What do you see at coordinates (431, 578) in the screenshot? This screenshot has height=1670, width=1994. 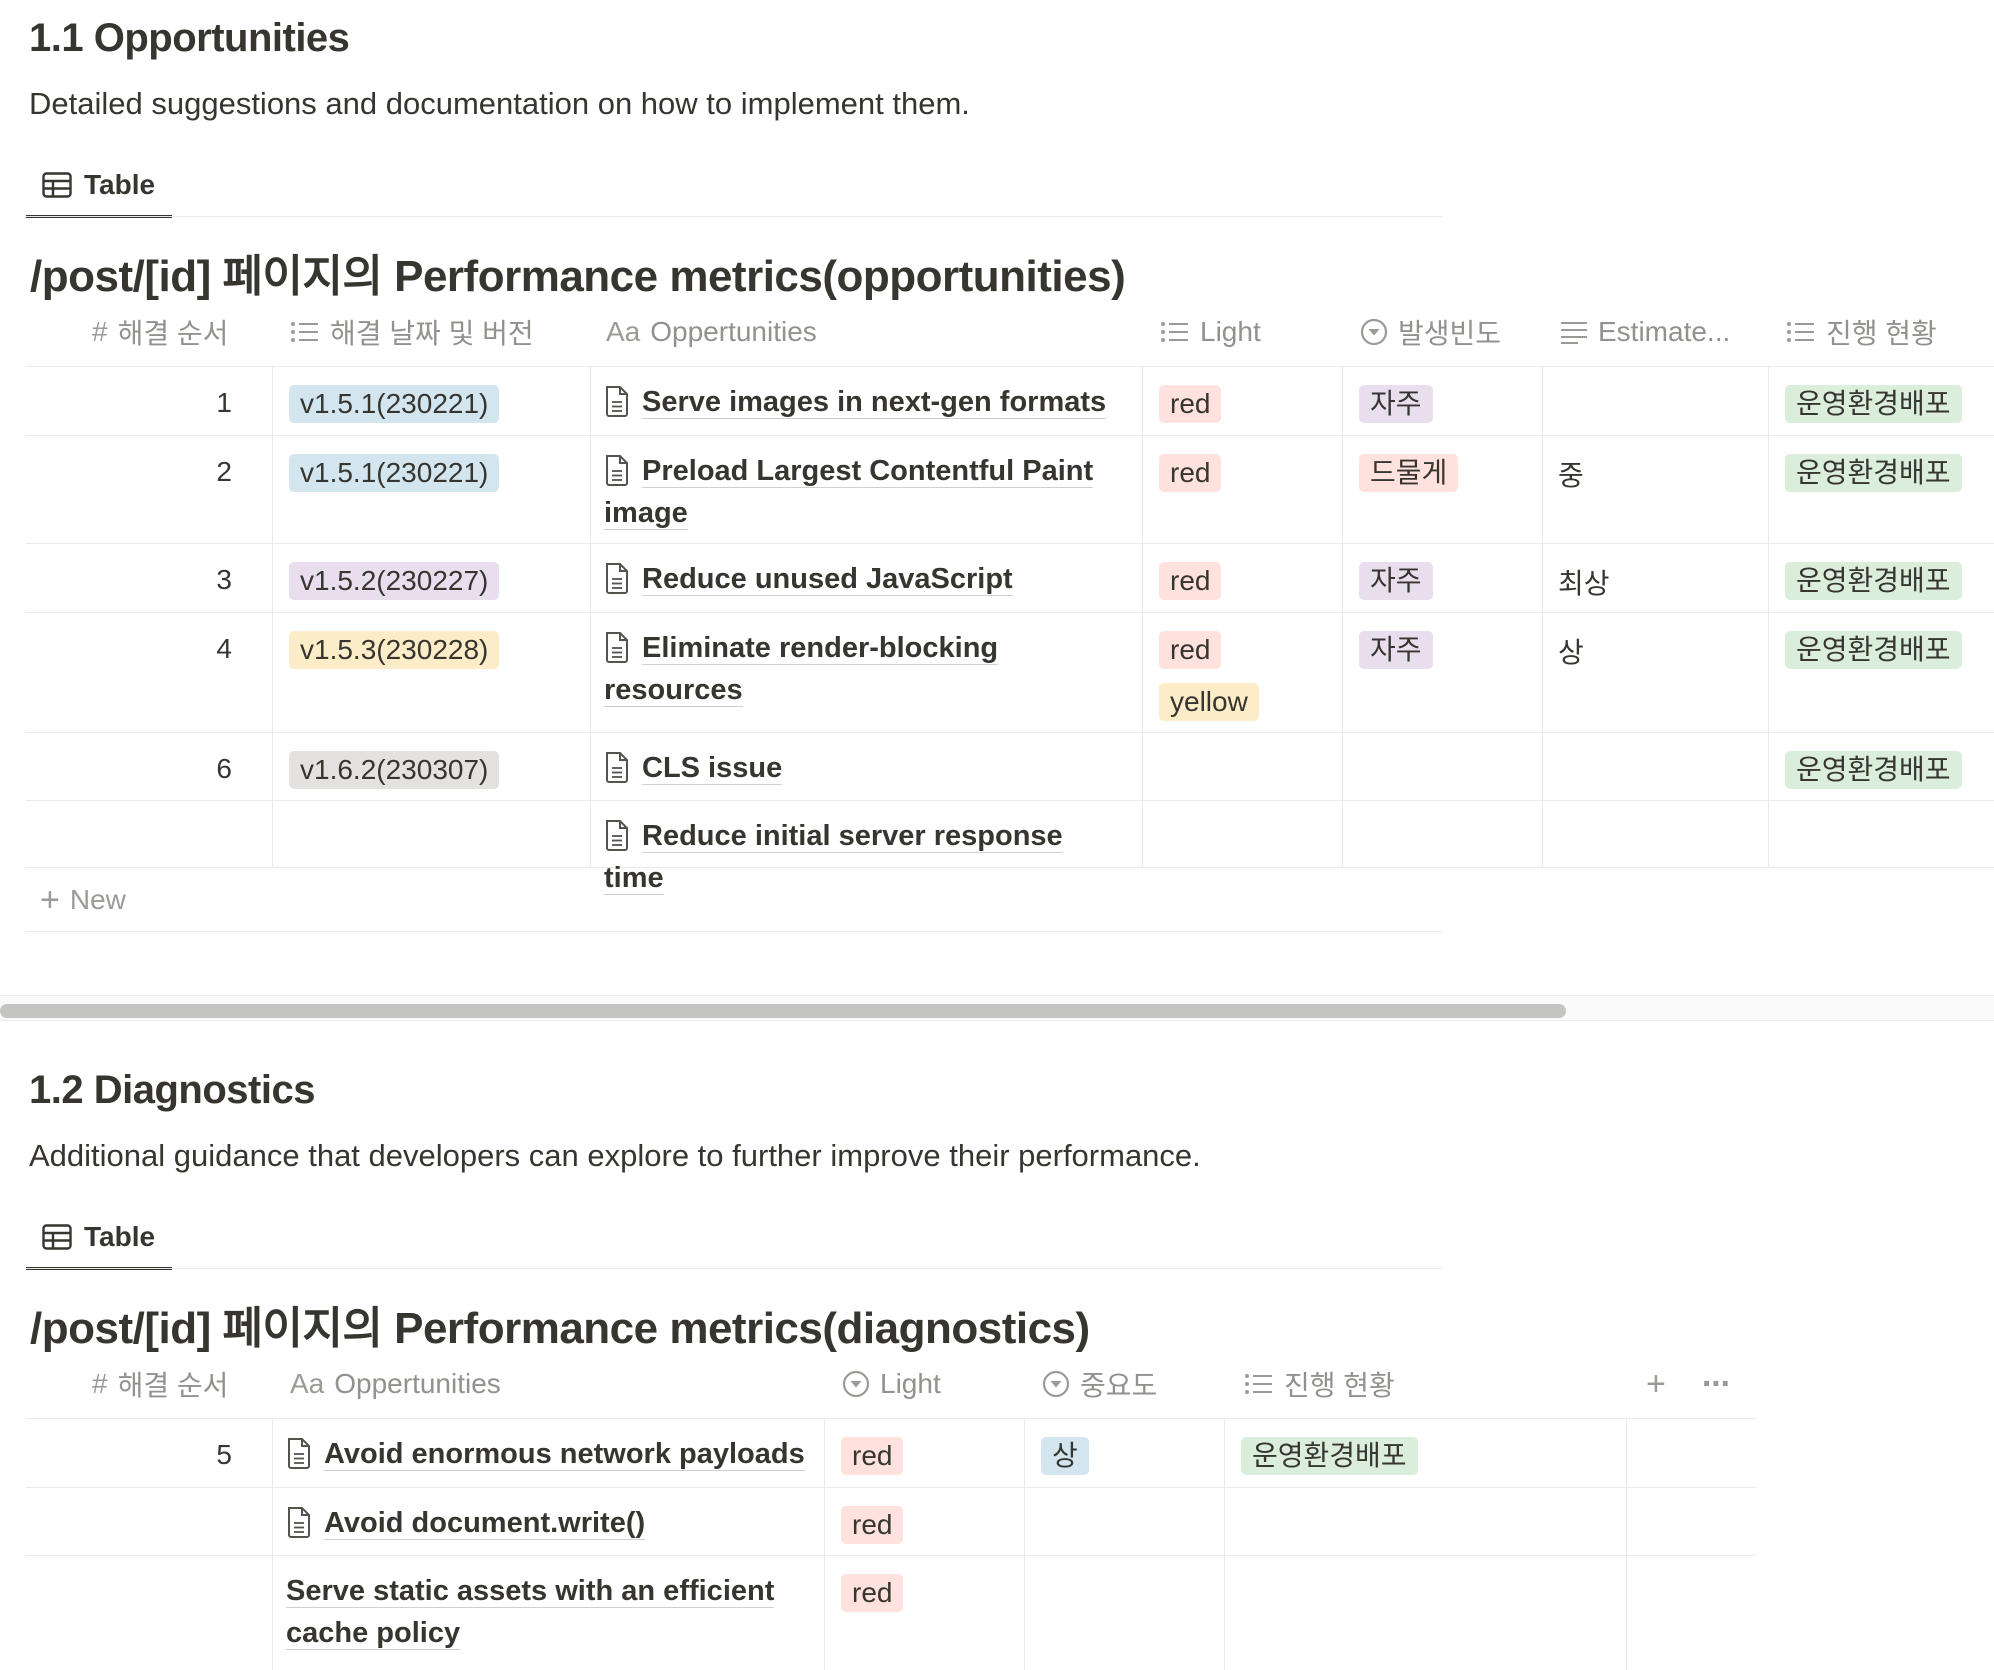 I see `version-cell: v1.5.2(230227)` at bounding box center [431, 578].